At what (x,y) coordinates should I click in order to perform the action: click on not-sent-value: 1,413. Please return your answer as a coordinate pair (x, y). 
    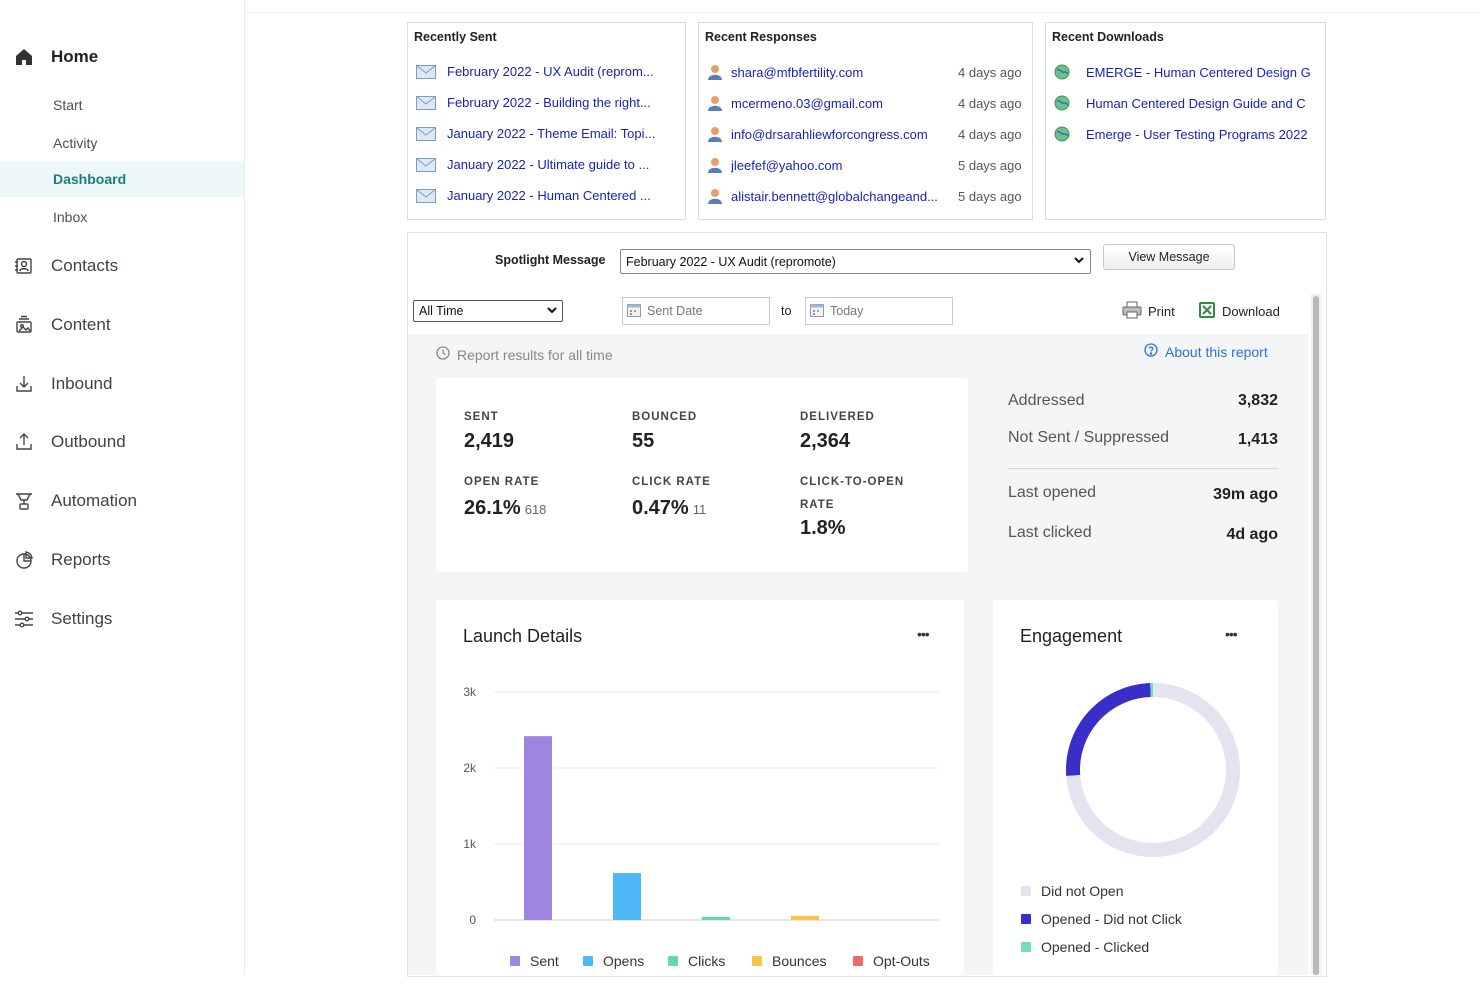
    Looking at the image, I should click on (1257, 439).